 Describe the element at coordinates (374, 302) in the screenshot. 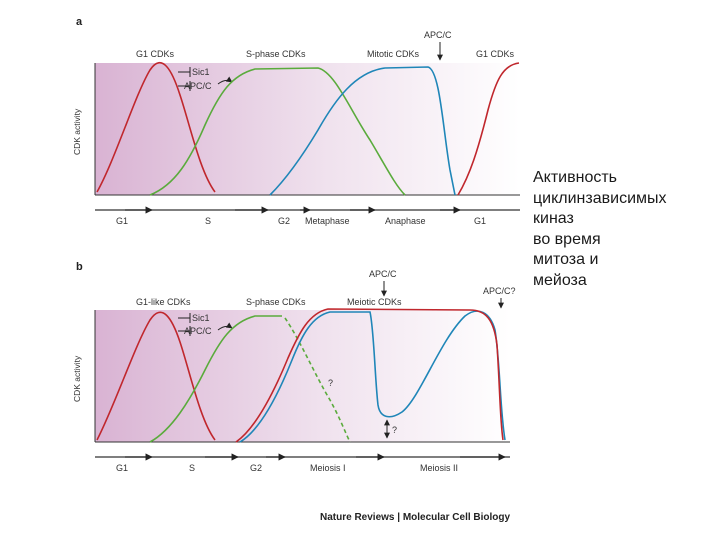

I see `panel-b-label-meiotic: Meiotic CDKs` at that location.